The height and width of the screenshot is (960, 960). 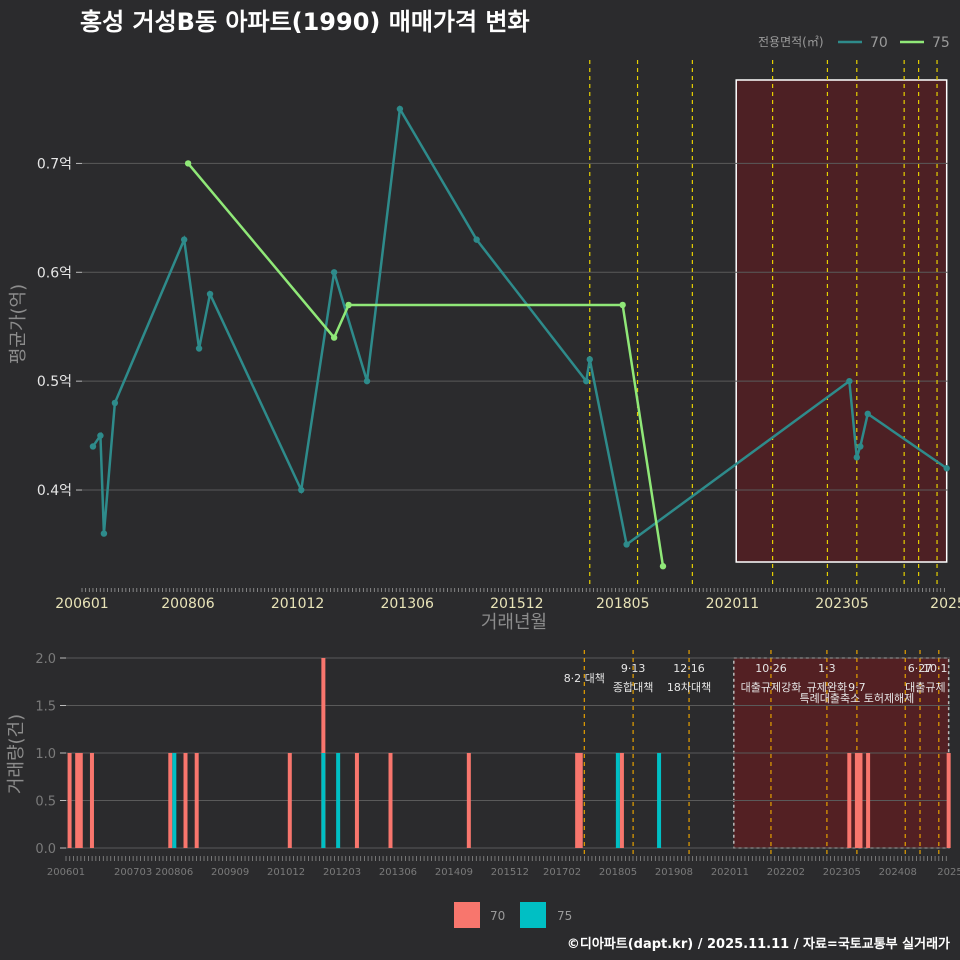 I want to click on bottom-x-tick-label-10: 201805, so click(x=618, y=872).